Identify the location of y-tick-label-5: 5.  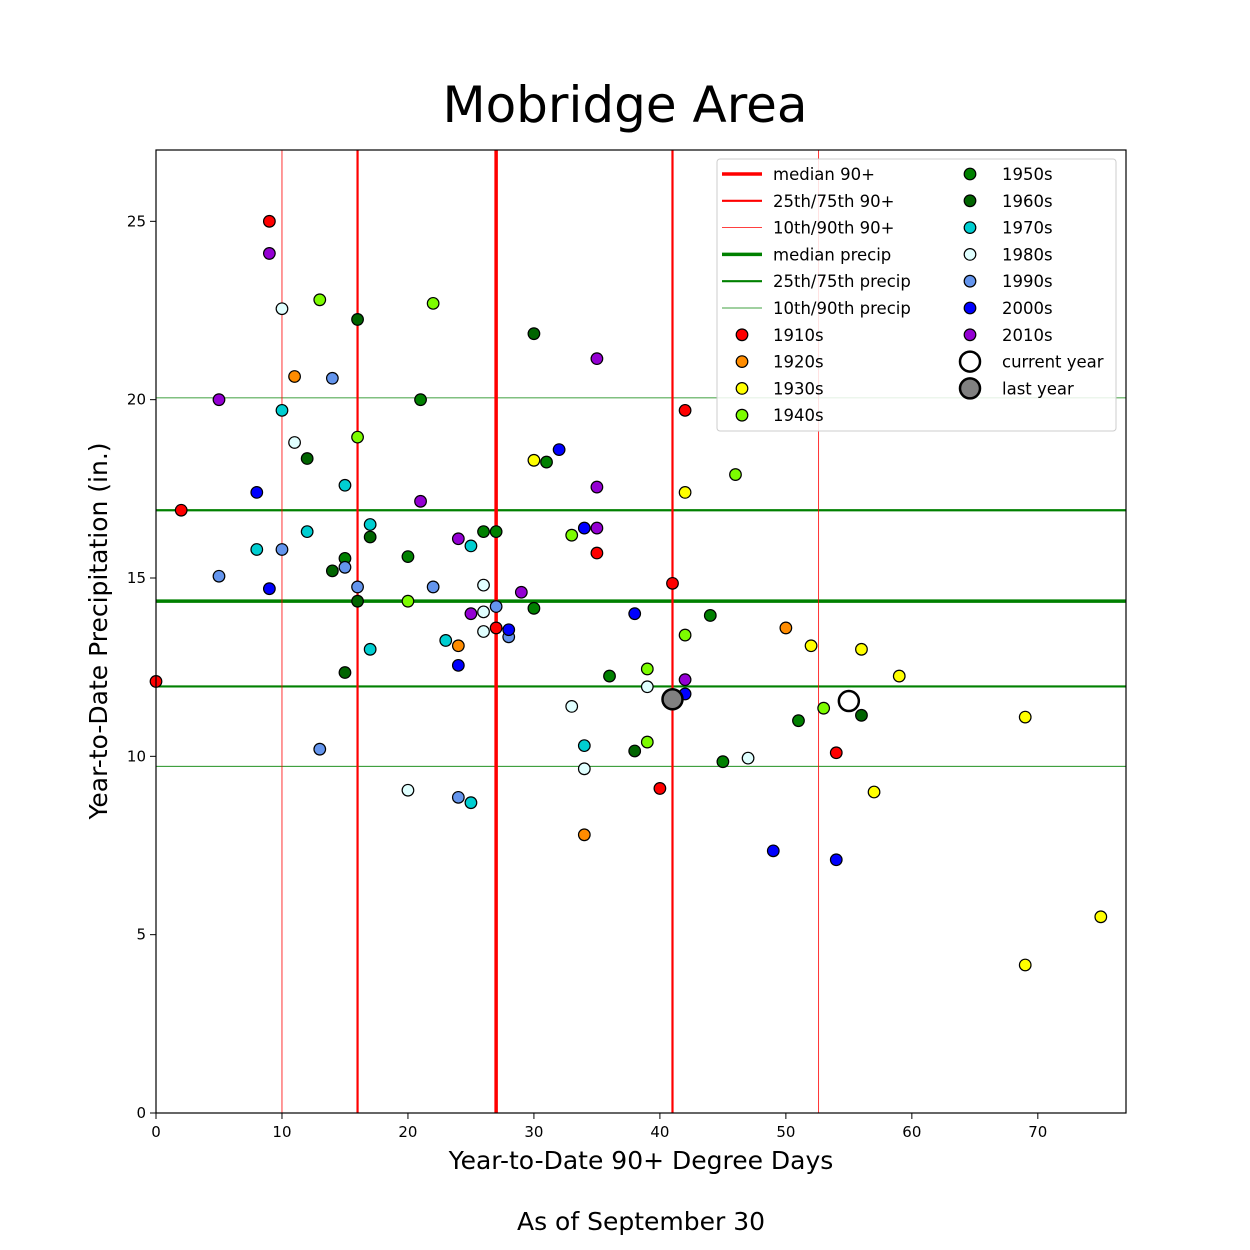
(141, 935).